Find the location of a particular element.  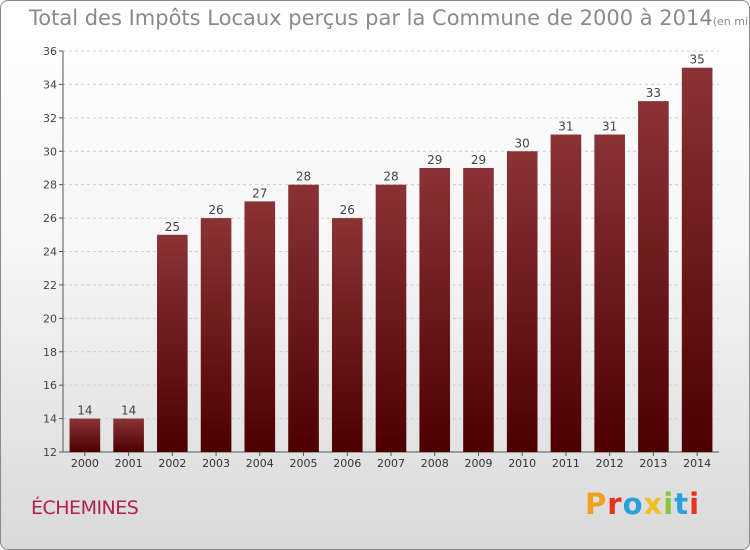

logo-letter: o is located at coordinates (633, 504).